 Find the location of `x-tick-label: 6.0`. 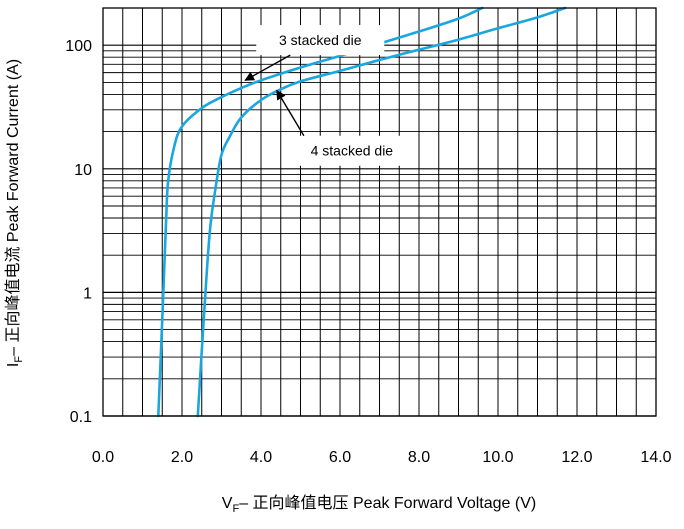

x-tick-label: 6.0 is located at coordinates (340, 457).